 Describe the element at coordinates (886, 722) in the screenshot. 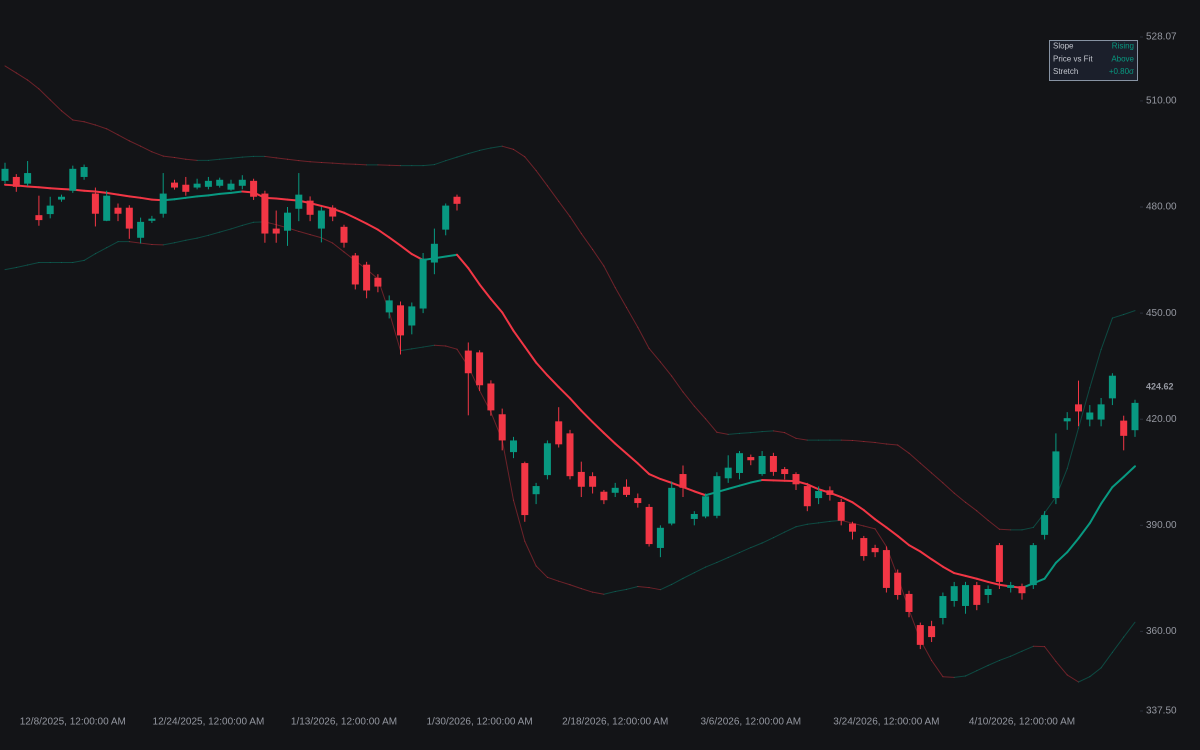

I see `x-tick-label: 3/24/2026, 12:00:00 AM` at that location.